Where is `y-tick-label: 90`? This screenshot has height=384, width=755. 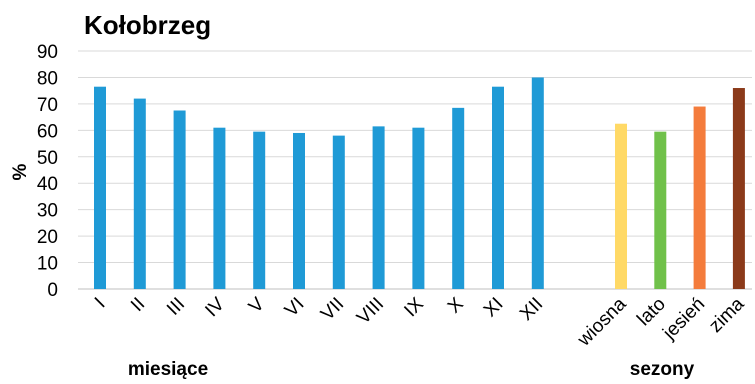 y-tick-label: 90 is located at coordinates (47, 52).